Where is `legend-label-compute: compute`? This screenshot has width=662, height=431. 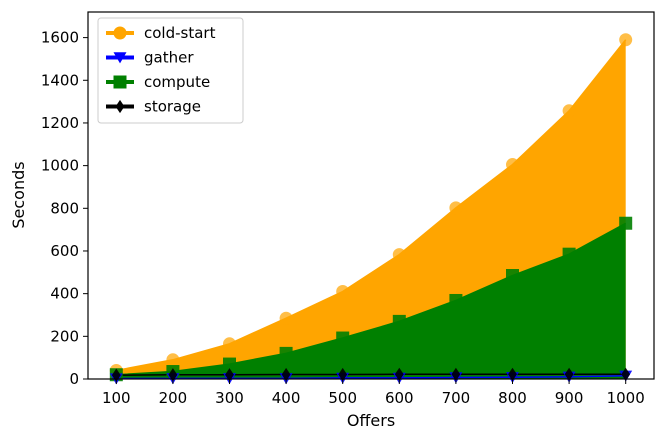 legend-label-compute: compute is located at coordinates (177, 82).